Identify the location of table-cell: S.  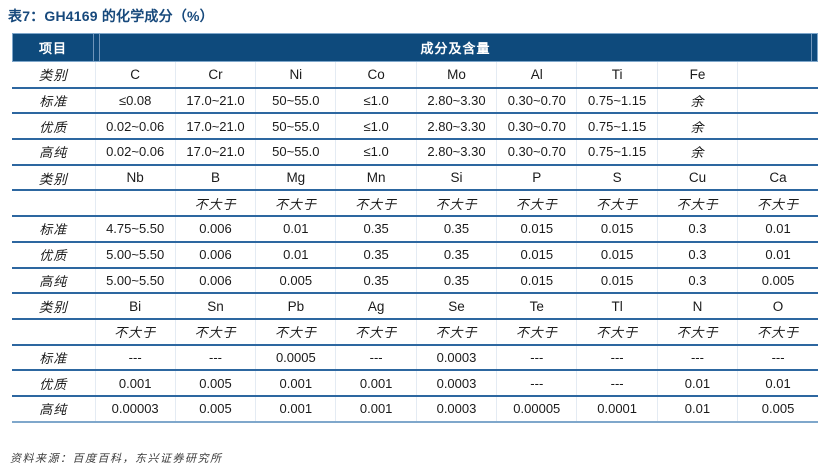
(617, 178).